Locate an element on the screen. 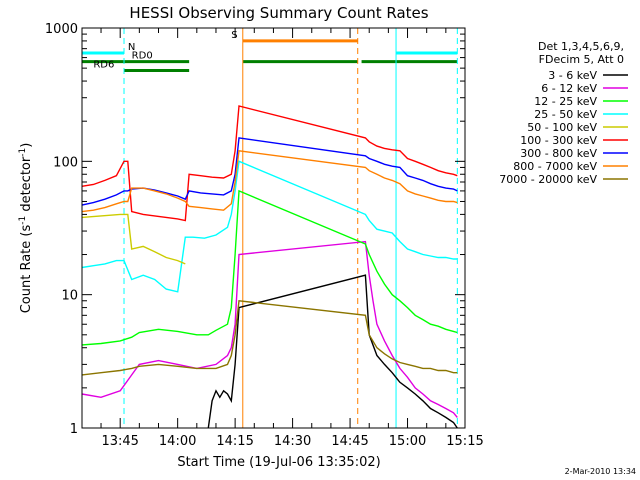 The width and height of the screenshot is (640, 480). y-tick-label: 1000 is located at coordinates (61, 29).